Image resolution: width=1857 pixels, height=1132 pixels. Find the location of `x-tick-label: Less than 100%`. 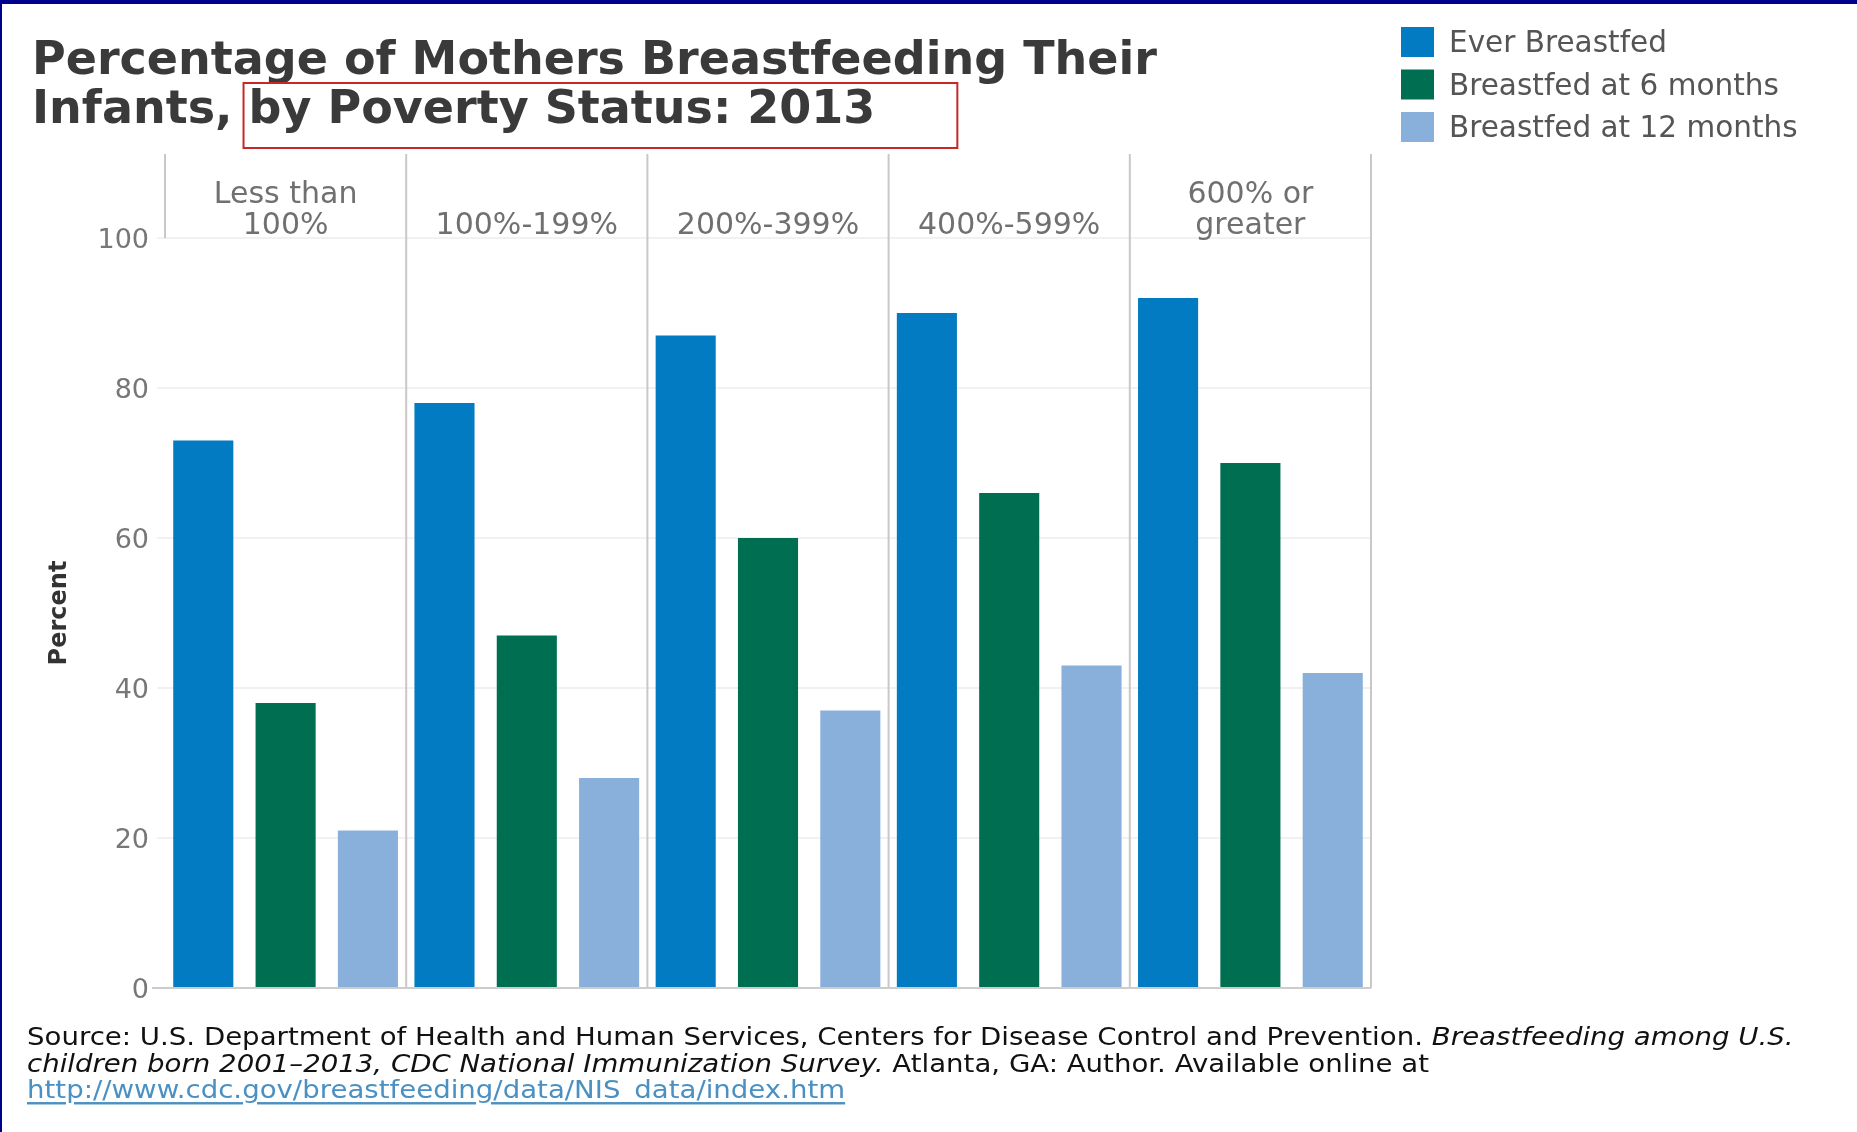

x-tick-label: Less than 100% is located at coordinates (285, 207).